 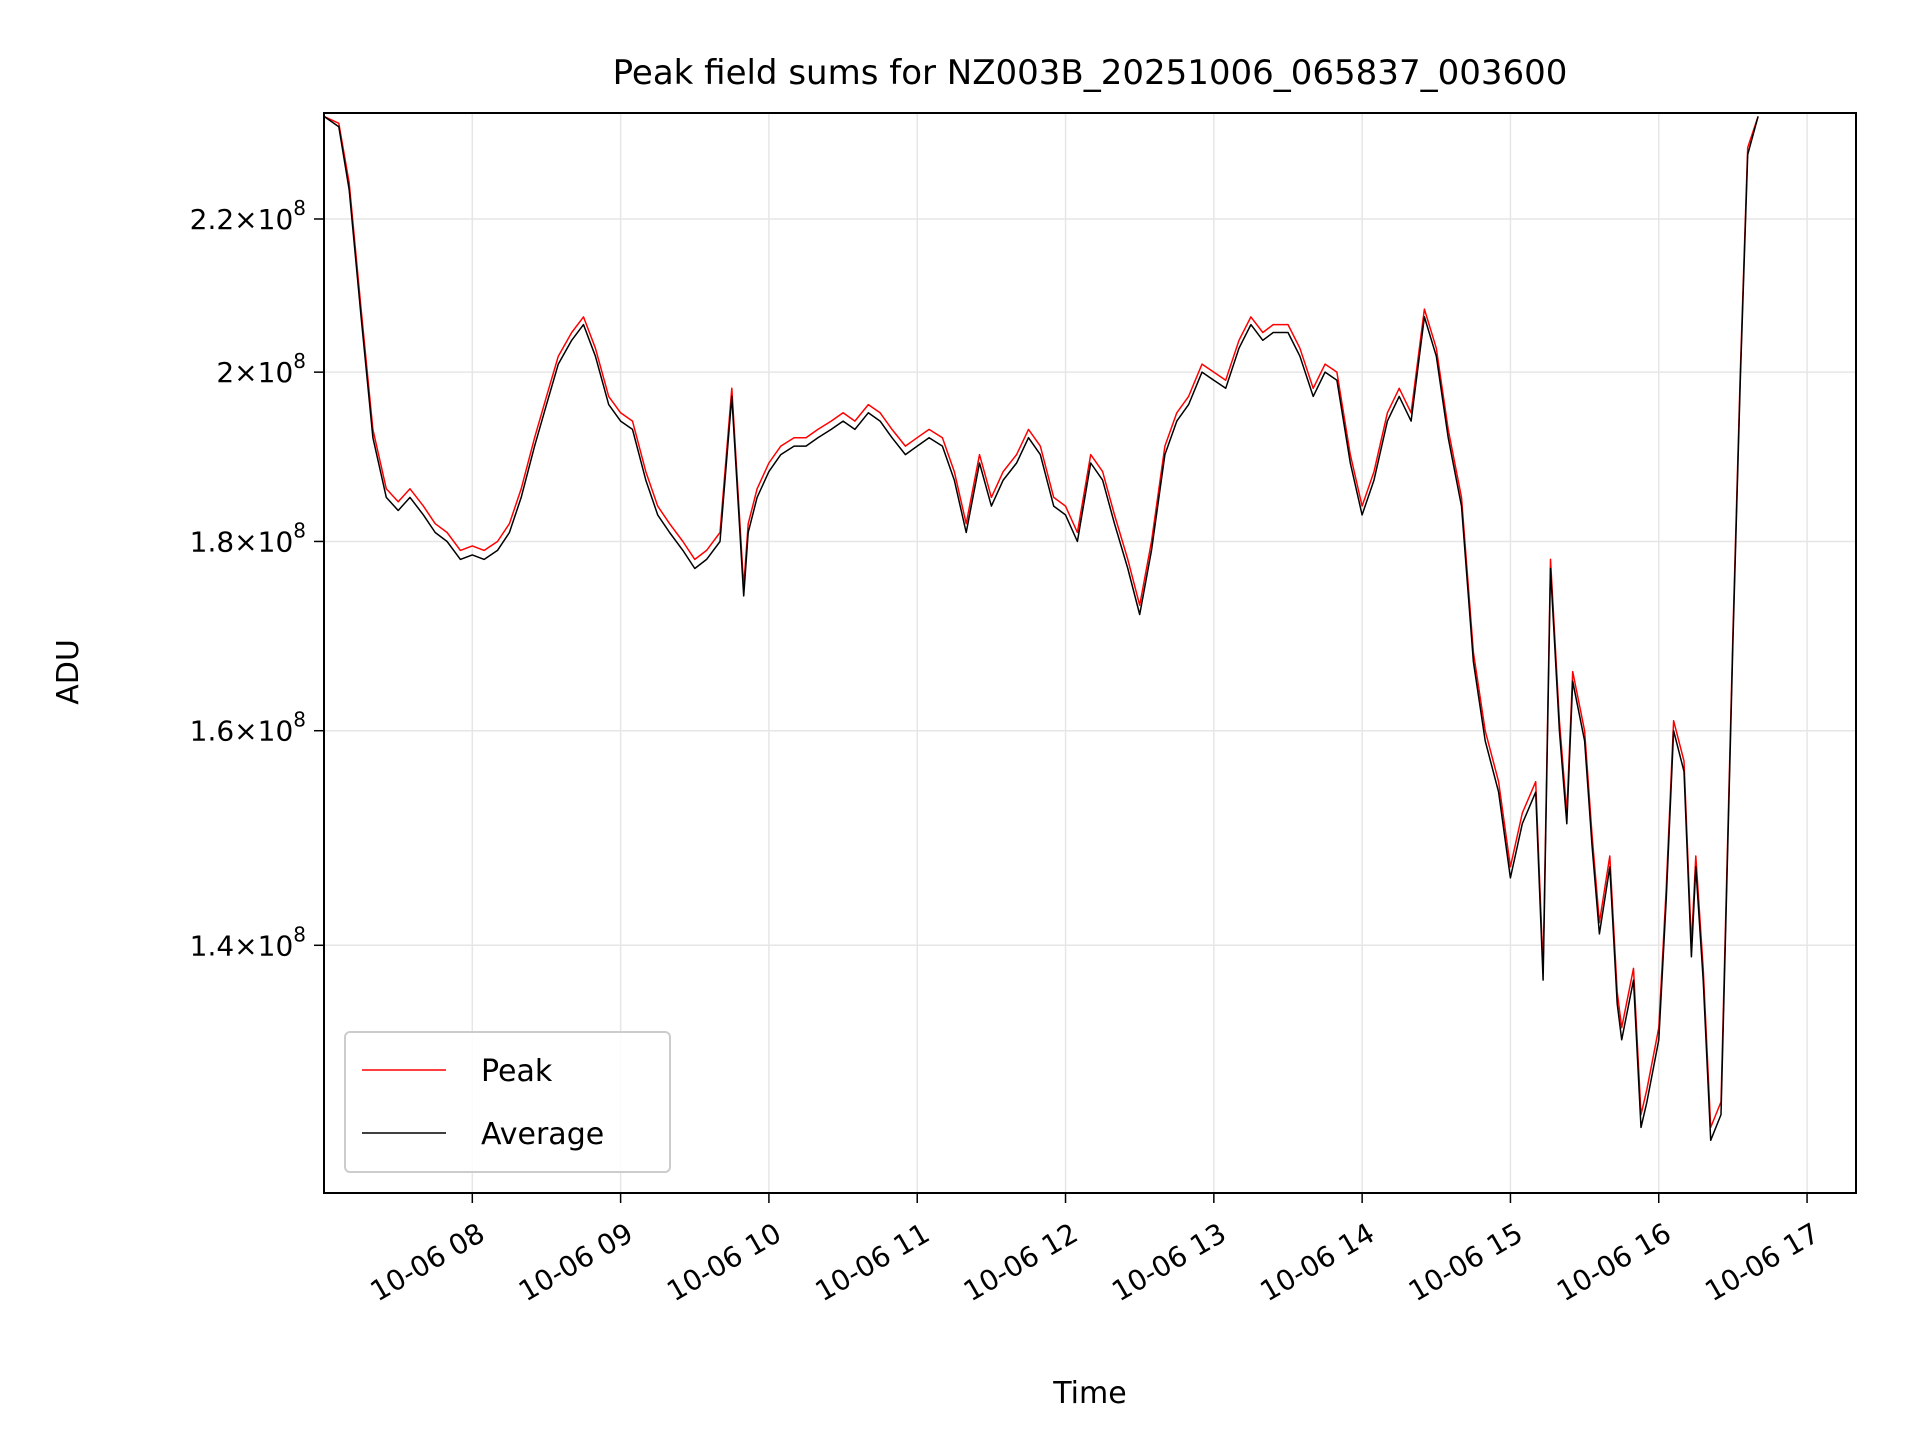 I want to click on y-axis: 1.4×10⁸ 1.6×10⁸ 1.8×10⁸ 2×10⁸ 2.2×10⁸, so click(x=257, y=579).